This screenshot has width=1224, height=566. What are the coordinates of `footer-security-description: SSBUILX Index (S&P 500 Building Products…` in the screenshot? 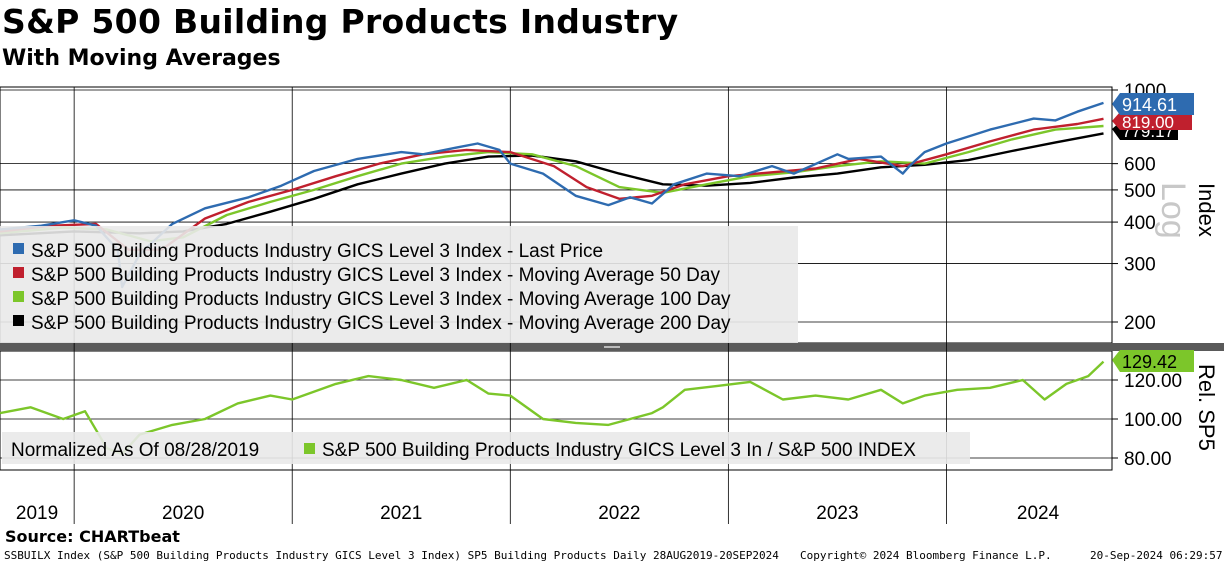 It's located at (391, 555).